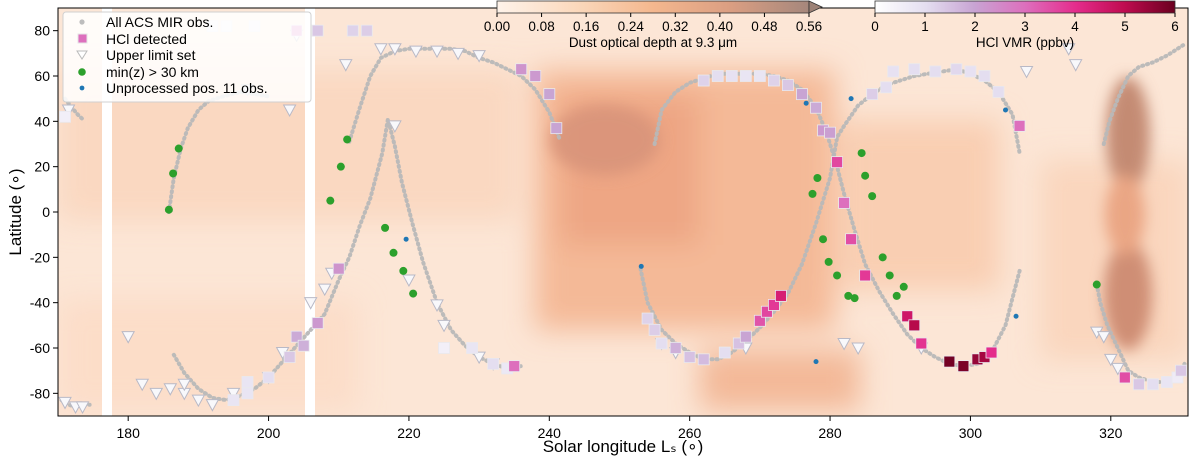 The image size is (1200, 469). I want to click on hcl-colorbar-tick-label: 0, so click(875, 26).